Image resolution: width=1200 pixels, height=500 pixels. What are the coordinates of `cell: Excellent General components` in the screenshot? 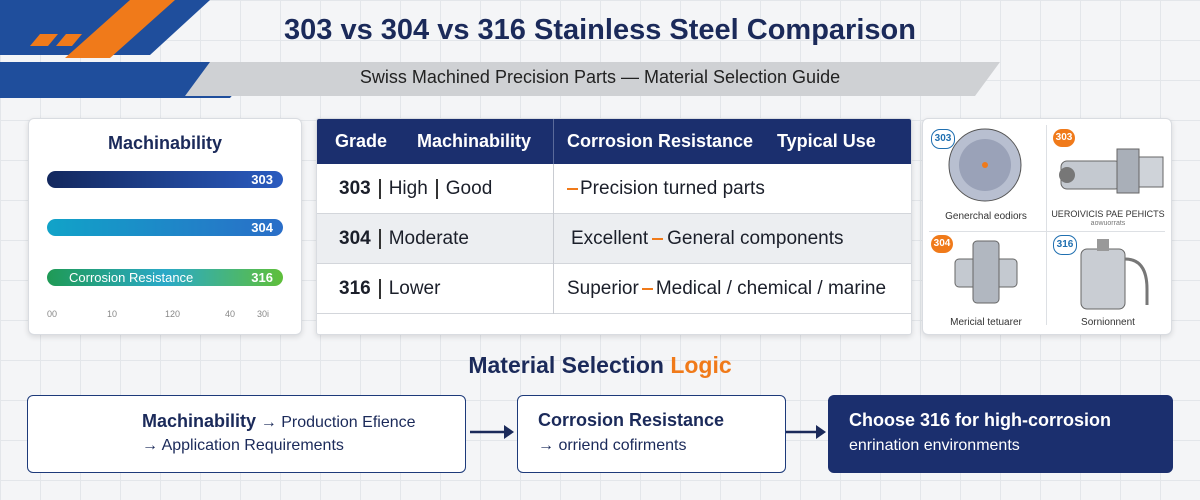 It's located at (707, 238).